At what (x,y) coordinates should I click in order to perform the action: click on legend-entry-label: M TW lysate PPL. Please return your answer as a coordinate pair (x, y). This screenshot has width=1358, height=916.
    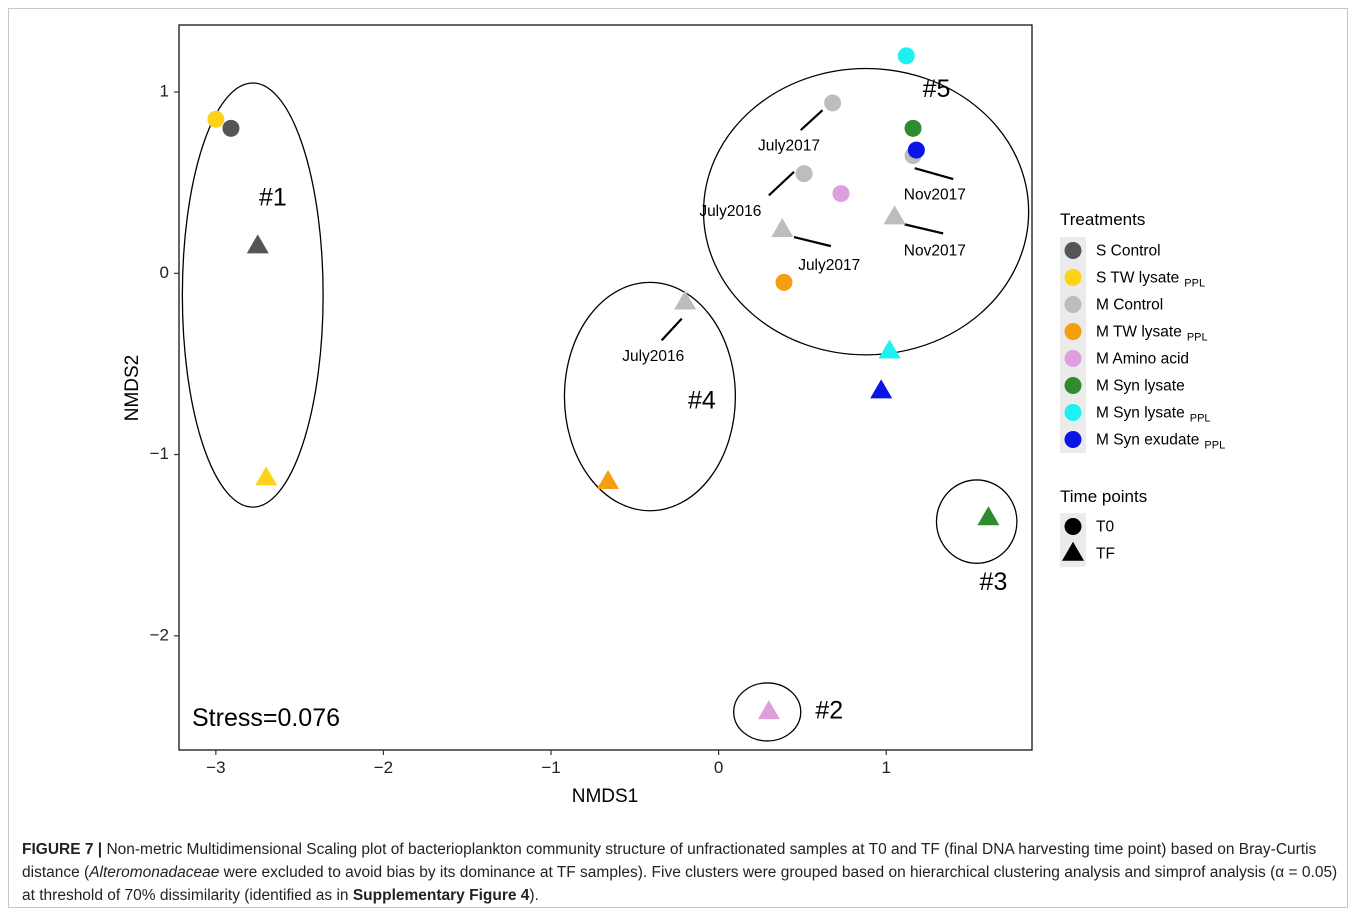
    Looking at the image, I should click on (1152, 334).